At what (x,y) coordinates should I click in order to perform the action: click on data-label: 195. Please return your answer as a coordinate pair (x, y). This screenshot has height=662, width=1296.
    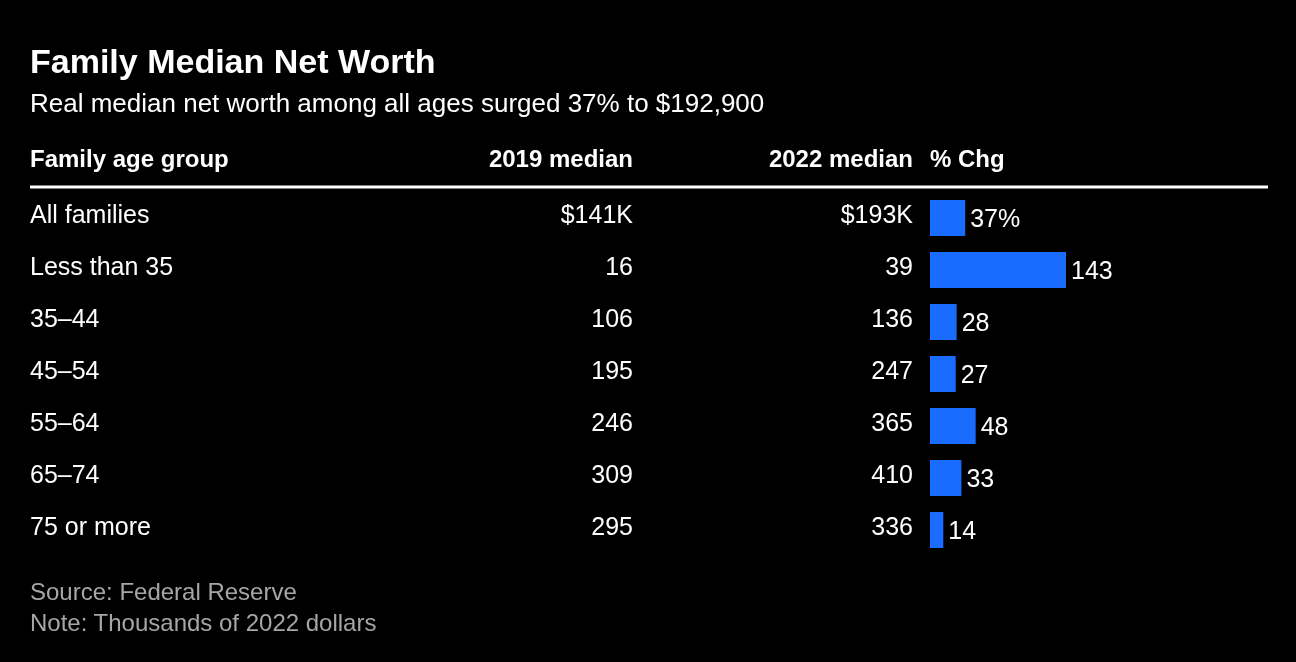
    Looking at the image, I should click on (612, 370).